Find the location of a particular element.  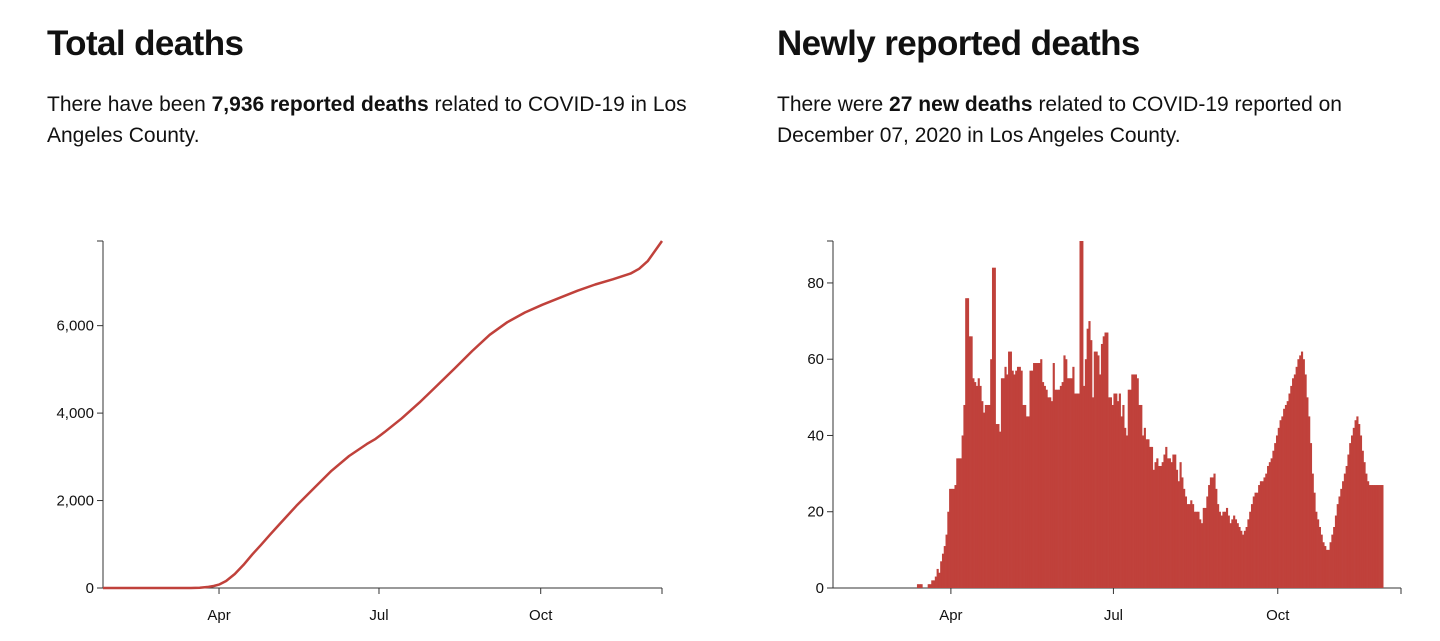

new-chart-y-tick-label: 20 is located at coordinates (815, 512).